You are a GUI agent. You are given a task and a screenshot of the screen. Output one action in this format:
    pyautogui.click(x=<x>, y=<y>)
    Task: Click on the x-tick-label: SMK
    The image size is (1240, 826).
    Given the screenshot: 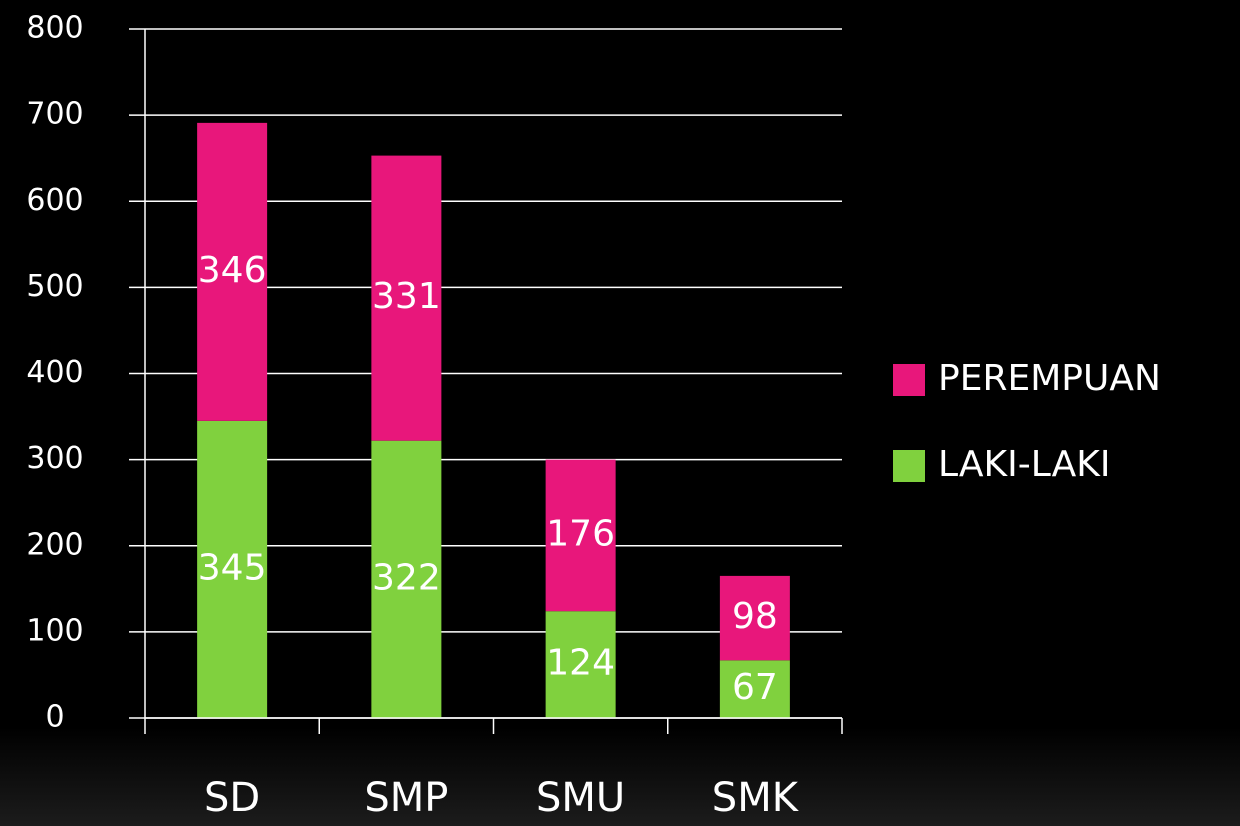 What is the action you would take?
    pyautogui.click(x=756, y=798)
    